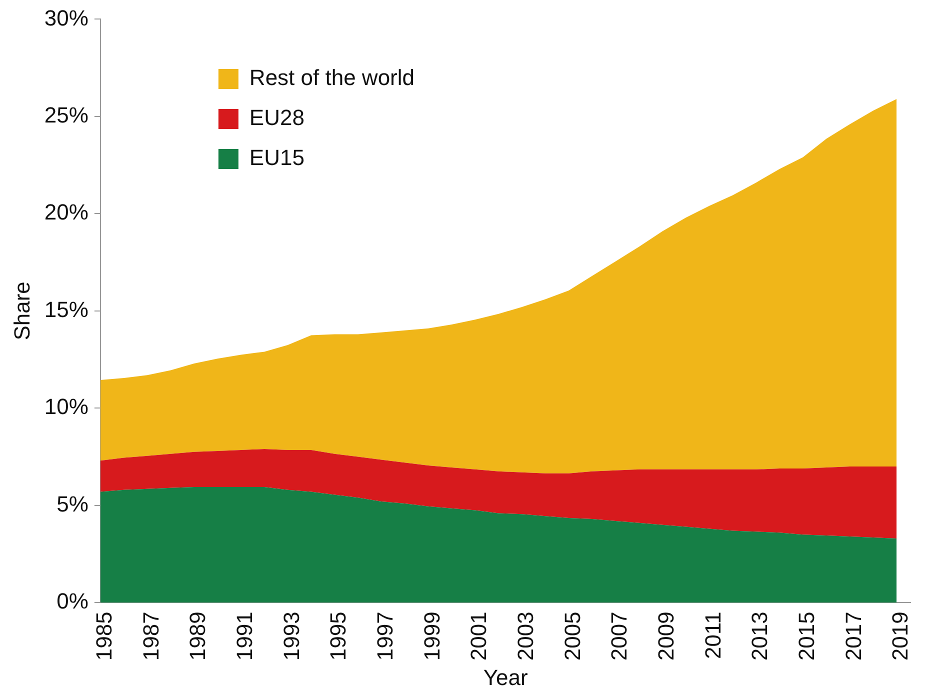 The width and height of the screenshot is (926, 694). I want to click on x-tick-label: 1997, so click(385, 636).